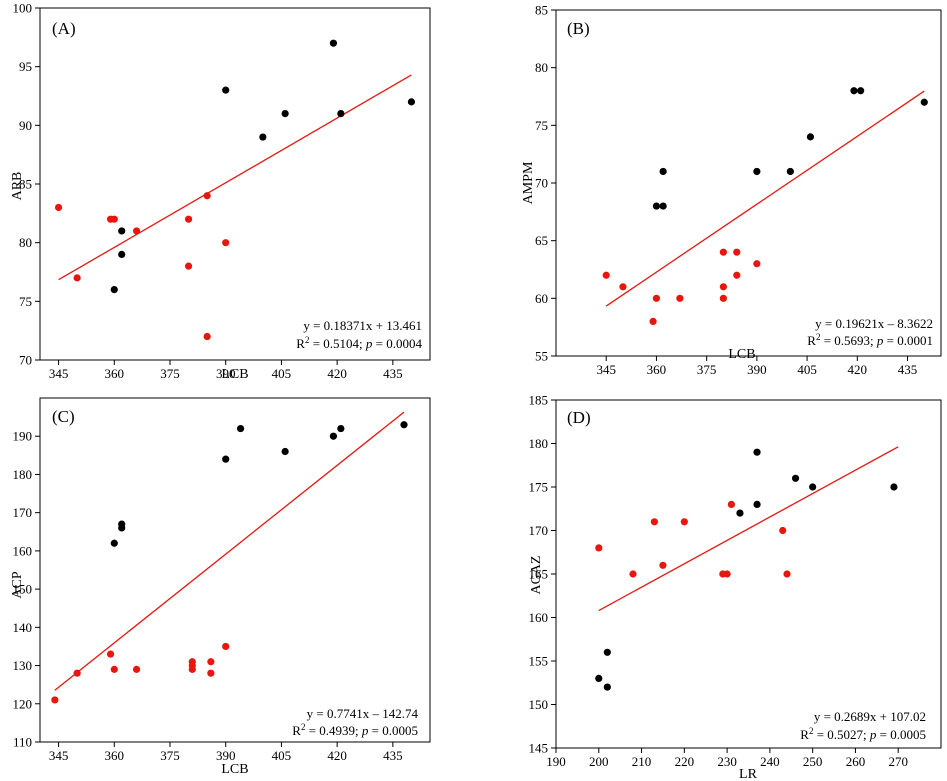 The image size is (947, 781). I want to click on panel-label-b: (B), so click(578, 28).